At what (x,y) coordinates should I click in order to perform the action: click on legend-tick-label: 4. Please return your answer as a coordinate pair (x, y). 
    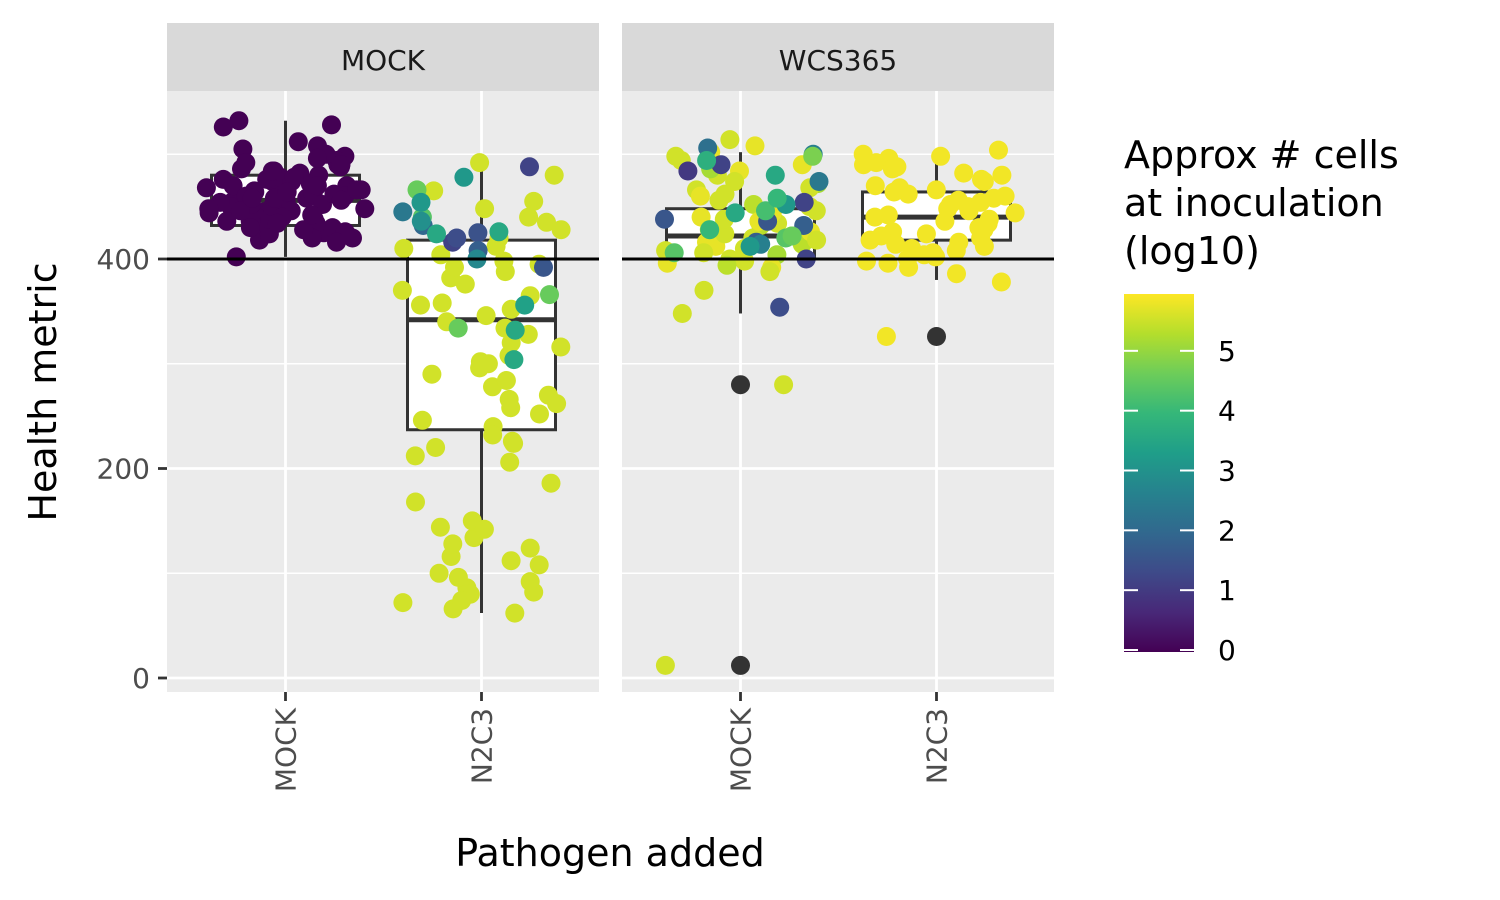
    Looking at the image, I should click on (1227, 411).